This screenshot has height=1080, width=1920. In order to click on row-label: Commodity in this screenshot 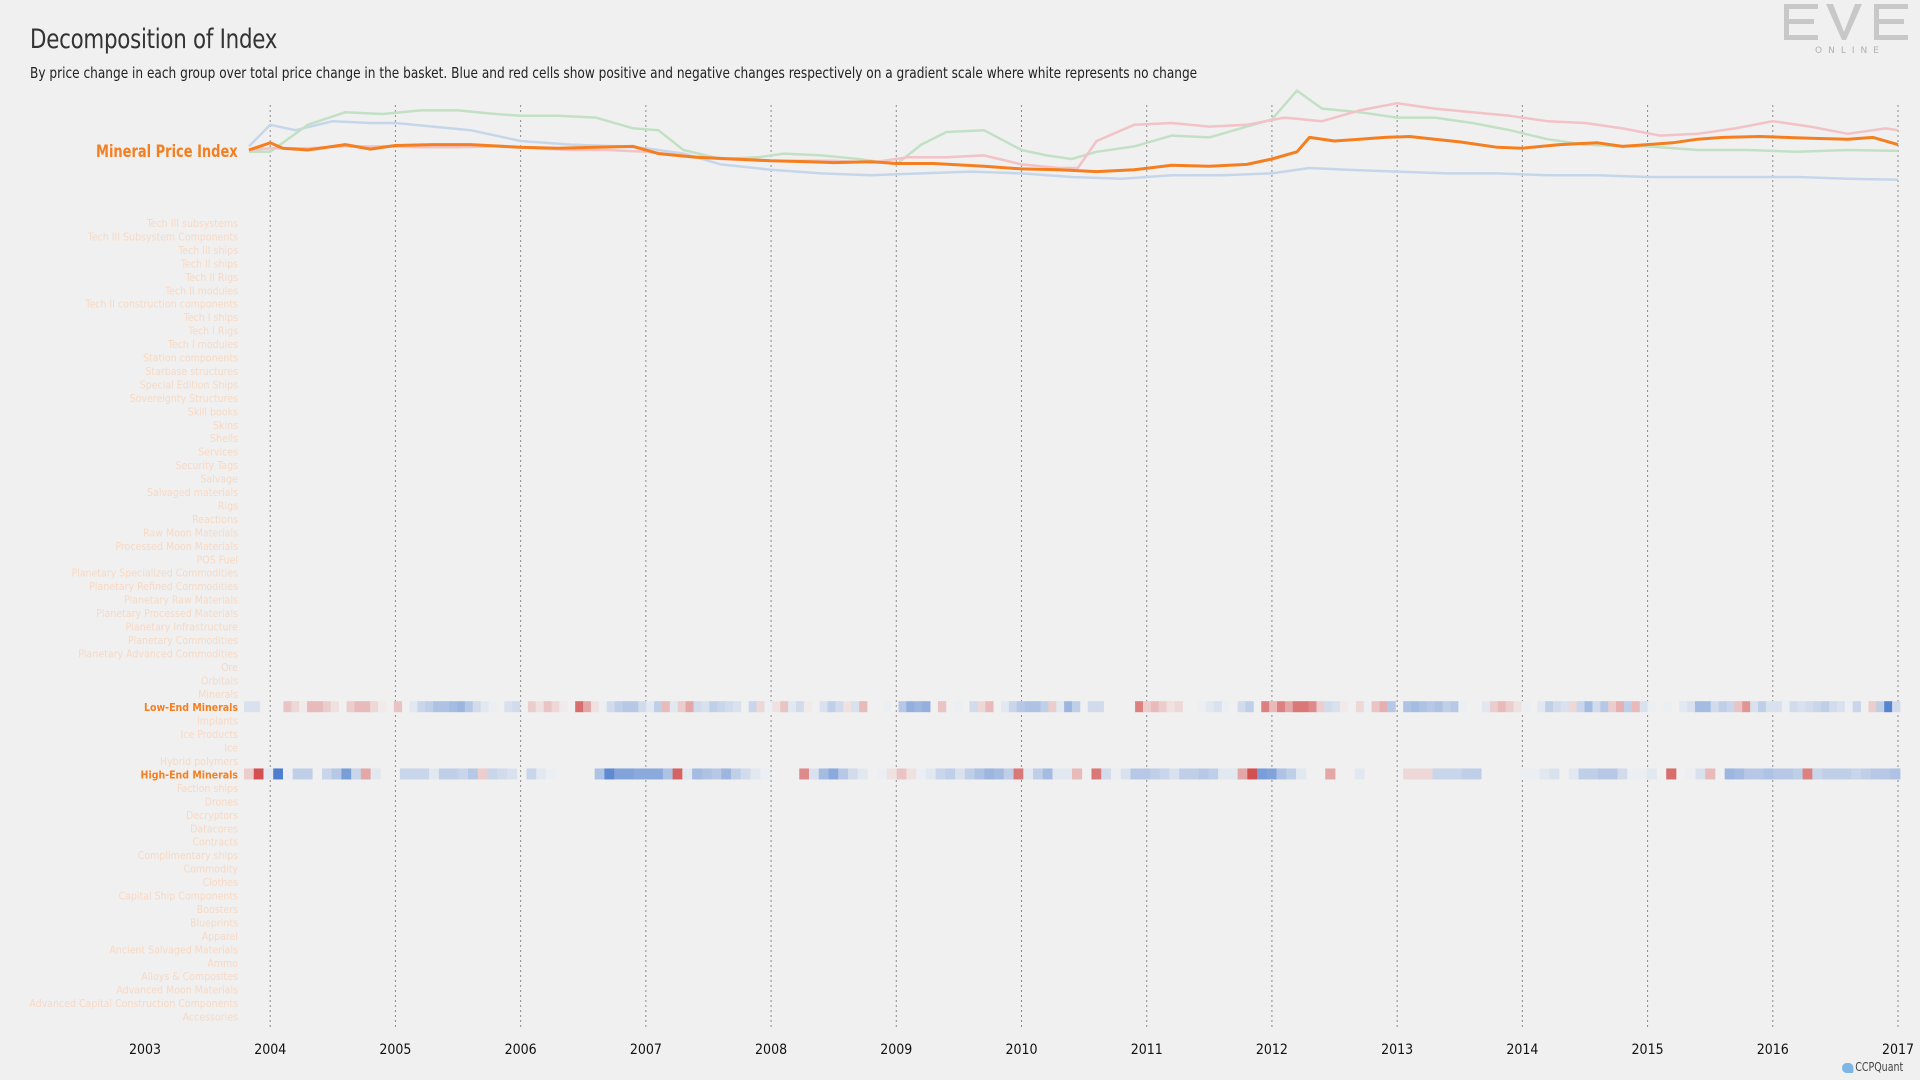, I will do `click(211, 870)`.